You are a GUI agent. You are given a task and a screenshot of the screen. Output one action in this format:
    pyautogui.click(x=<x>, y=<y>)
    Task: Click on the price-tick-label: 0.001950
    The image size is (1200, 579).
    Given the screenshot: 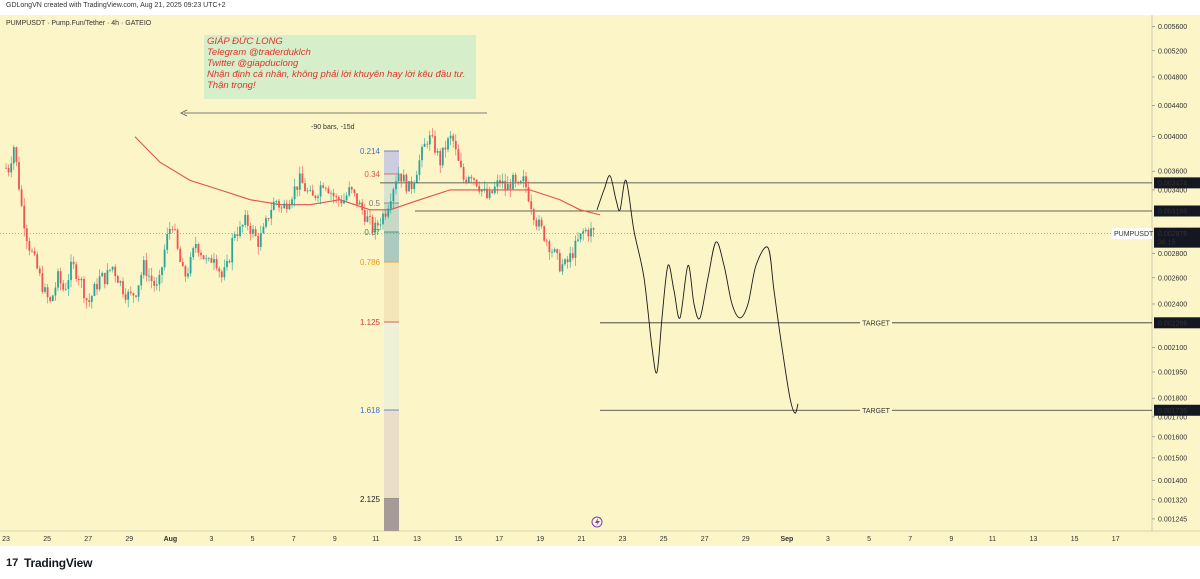 What is the action you would take?
    pyautogui.click(x=1172, y=372)
    